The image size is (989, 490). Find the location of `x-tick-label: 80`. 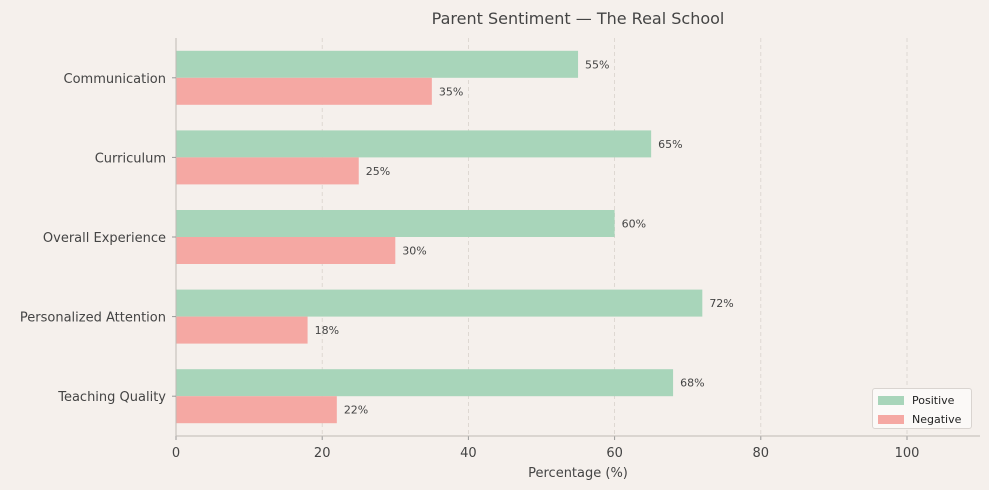

x-tick-label: 80 is located at coordinates (761, 453).